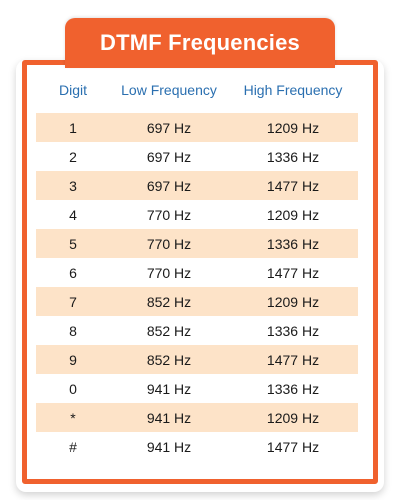 This screenshot has width=400, height=500. I want to click on digit-cell: 2, so click(73, 156).